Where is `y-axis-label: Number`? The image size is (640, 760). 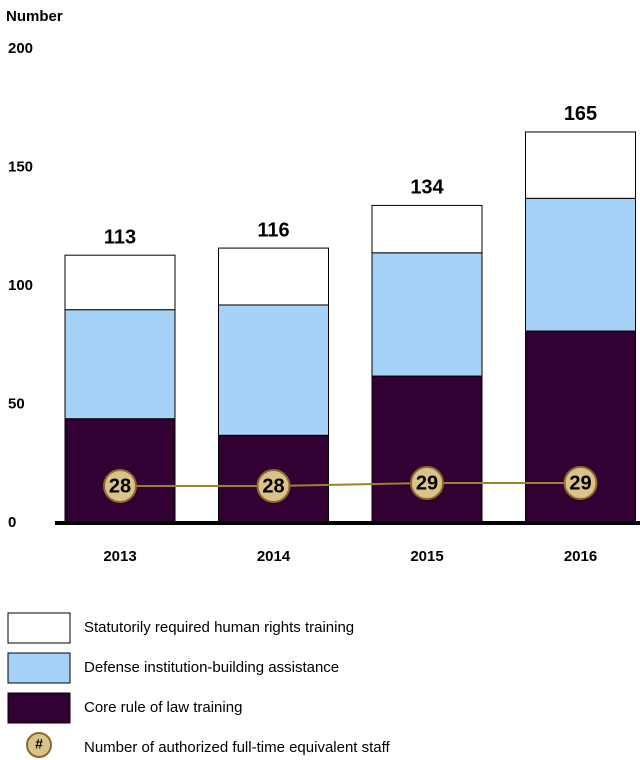 y-axis-label: Number is located at coordinates (34, 16).